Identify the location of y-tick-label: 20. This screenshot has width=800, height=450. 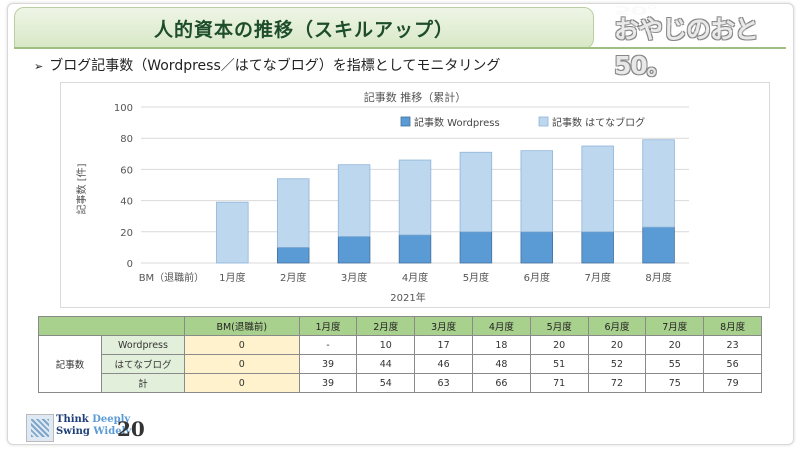
(126, 233).